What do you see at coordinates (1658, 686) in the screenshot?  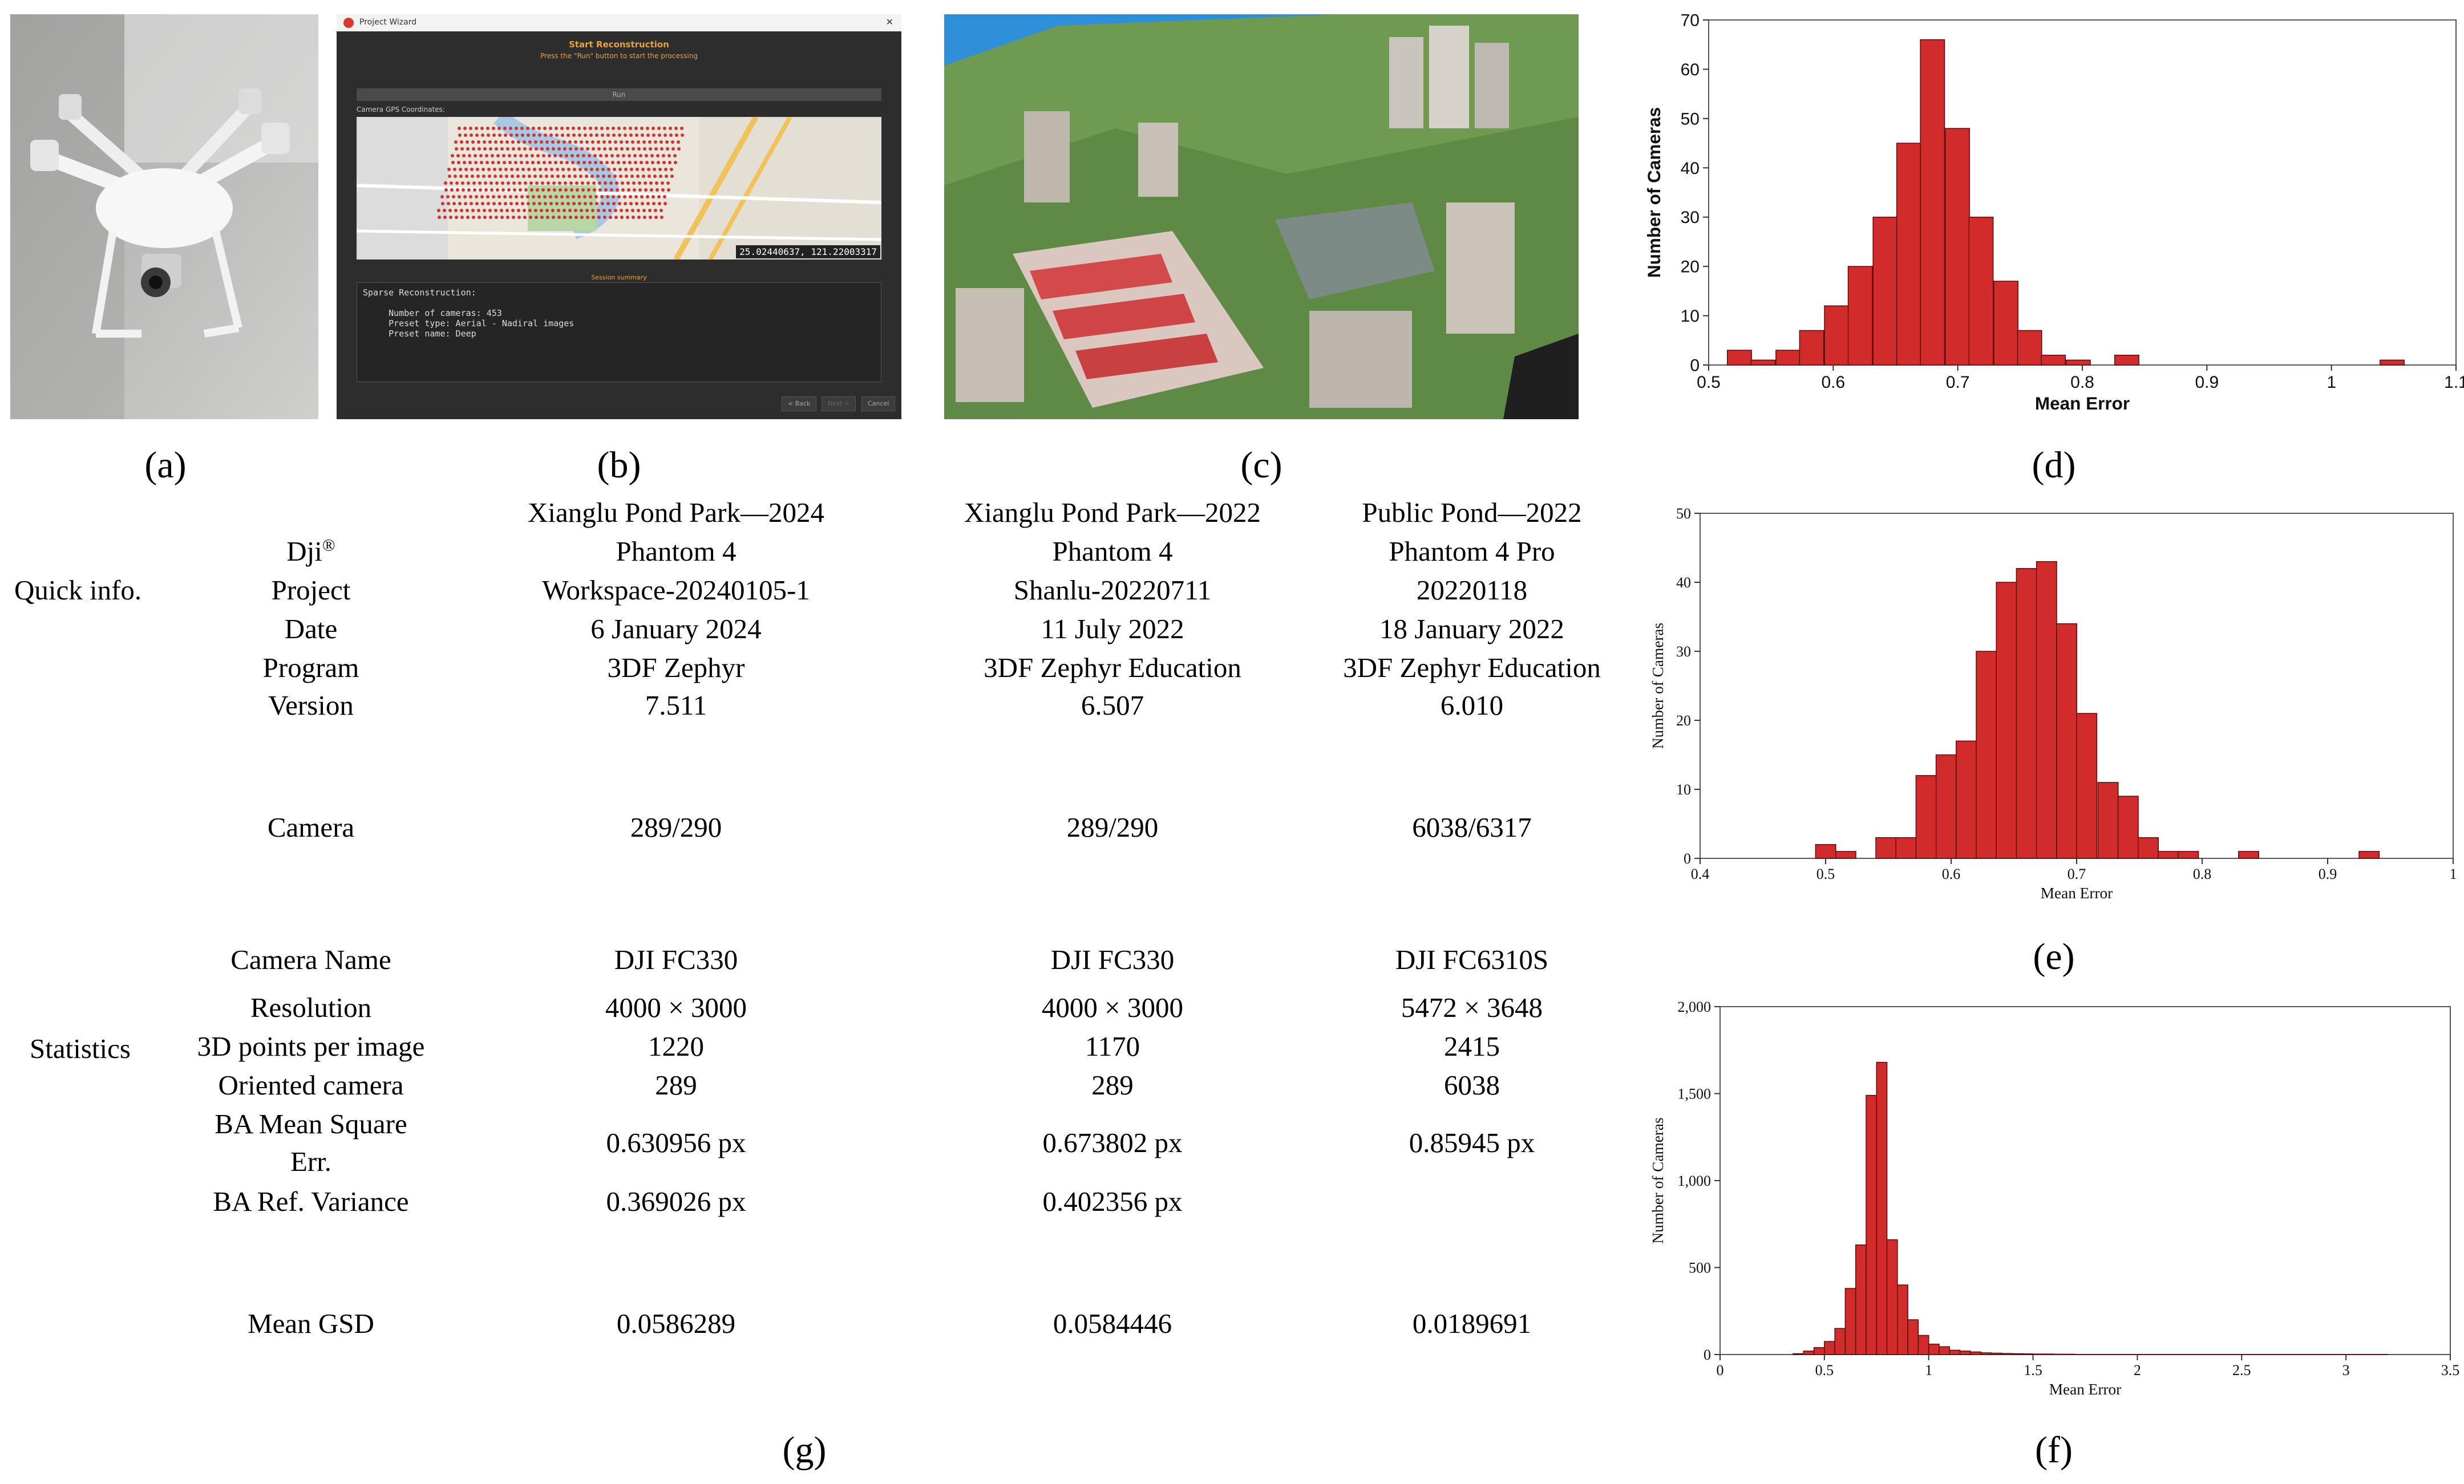 I see `y-axis-label: Number of Cameras` at bounding box center [1658, 686].